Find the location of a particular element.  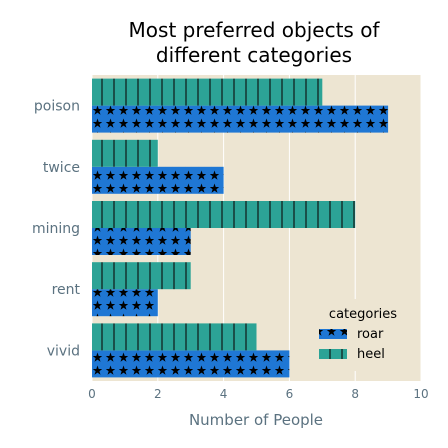

bar-roar-poison is located at coordinates (240, 119).